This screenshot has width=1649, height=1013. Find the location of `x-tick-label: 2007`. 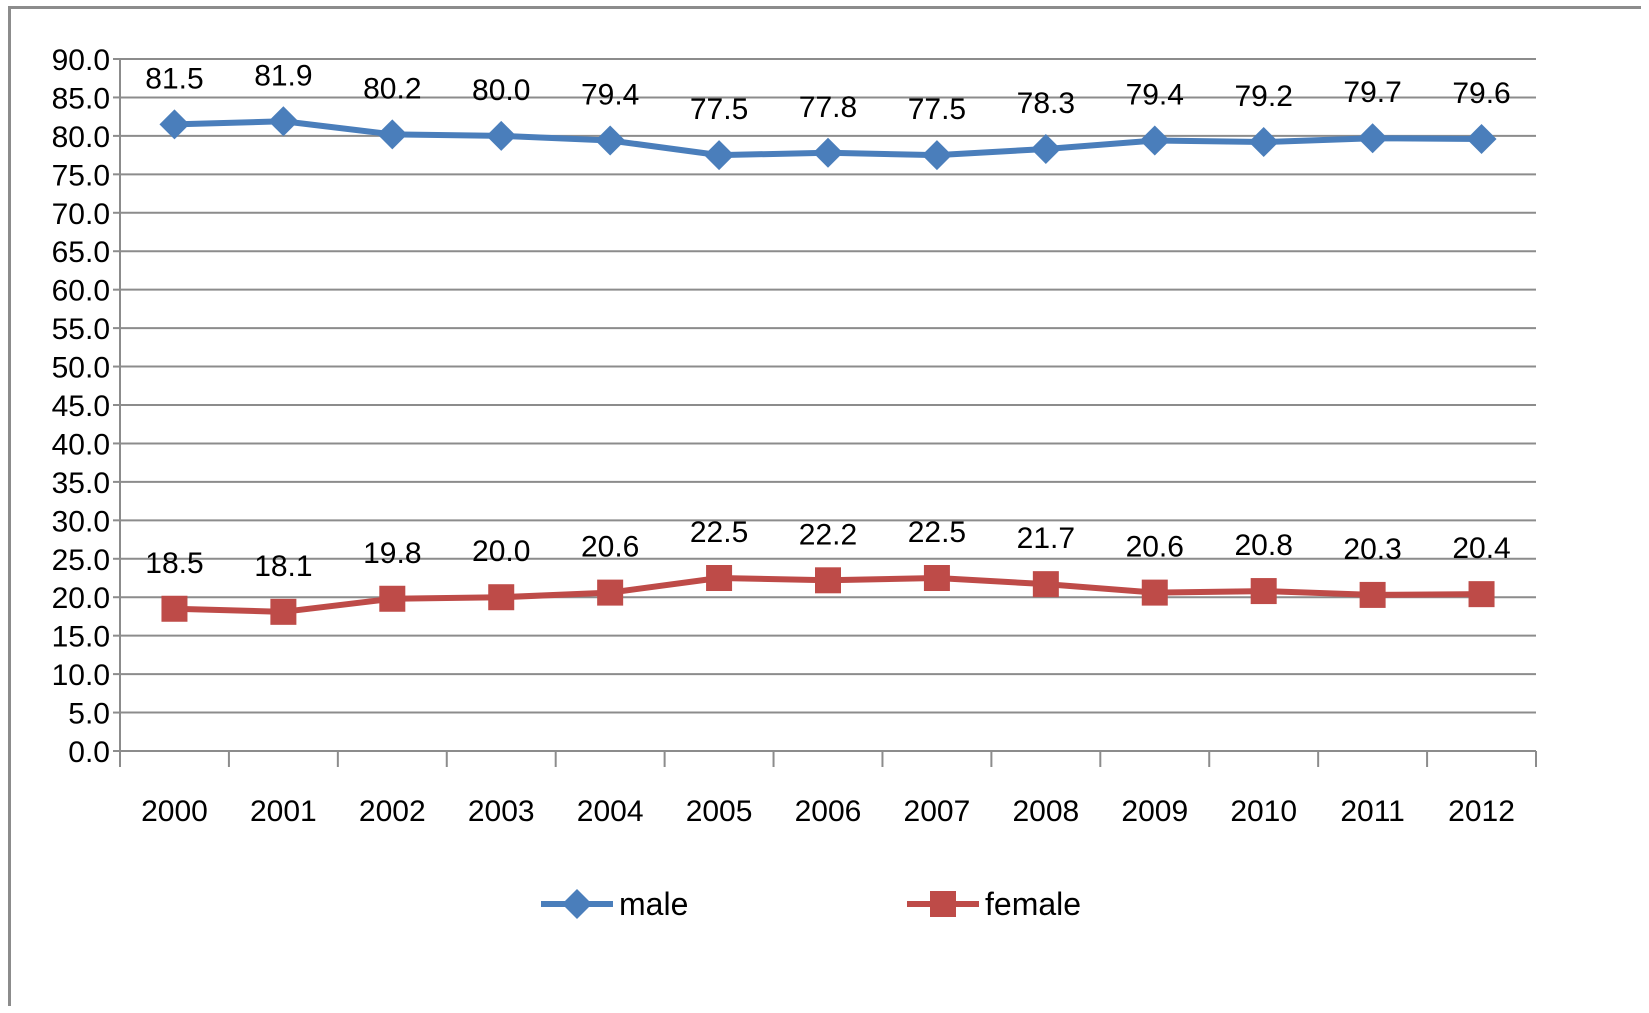

x-tick-label: 2007 is located at coordinates (937, 811).